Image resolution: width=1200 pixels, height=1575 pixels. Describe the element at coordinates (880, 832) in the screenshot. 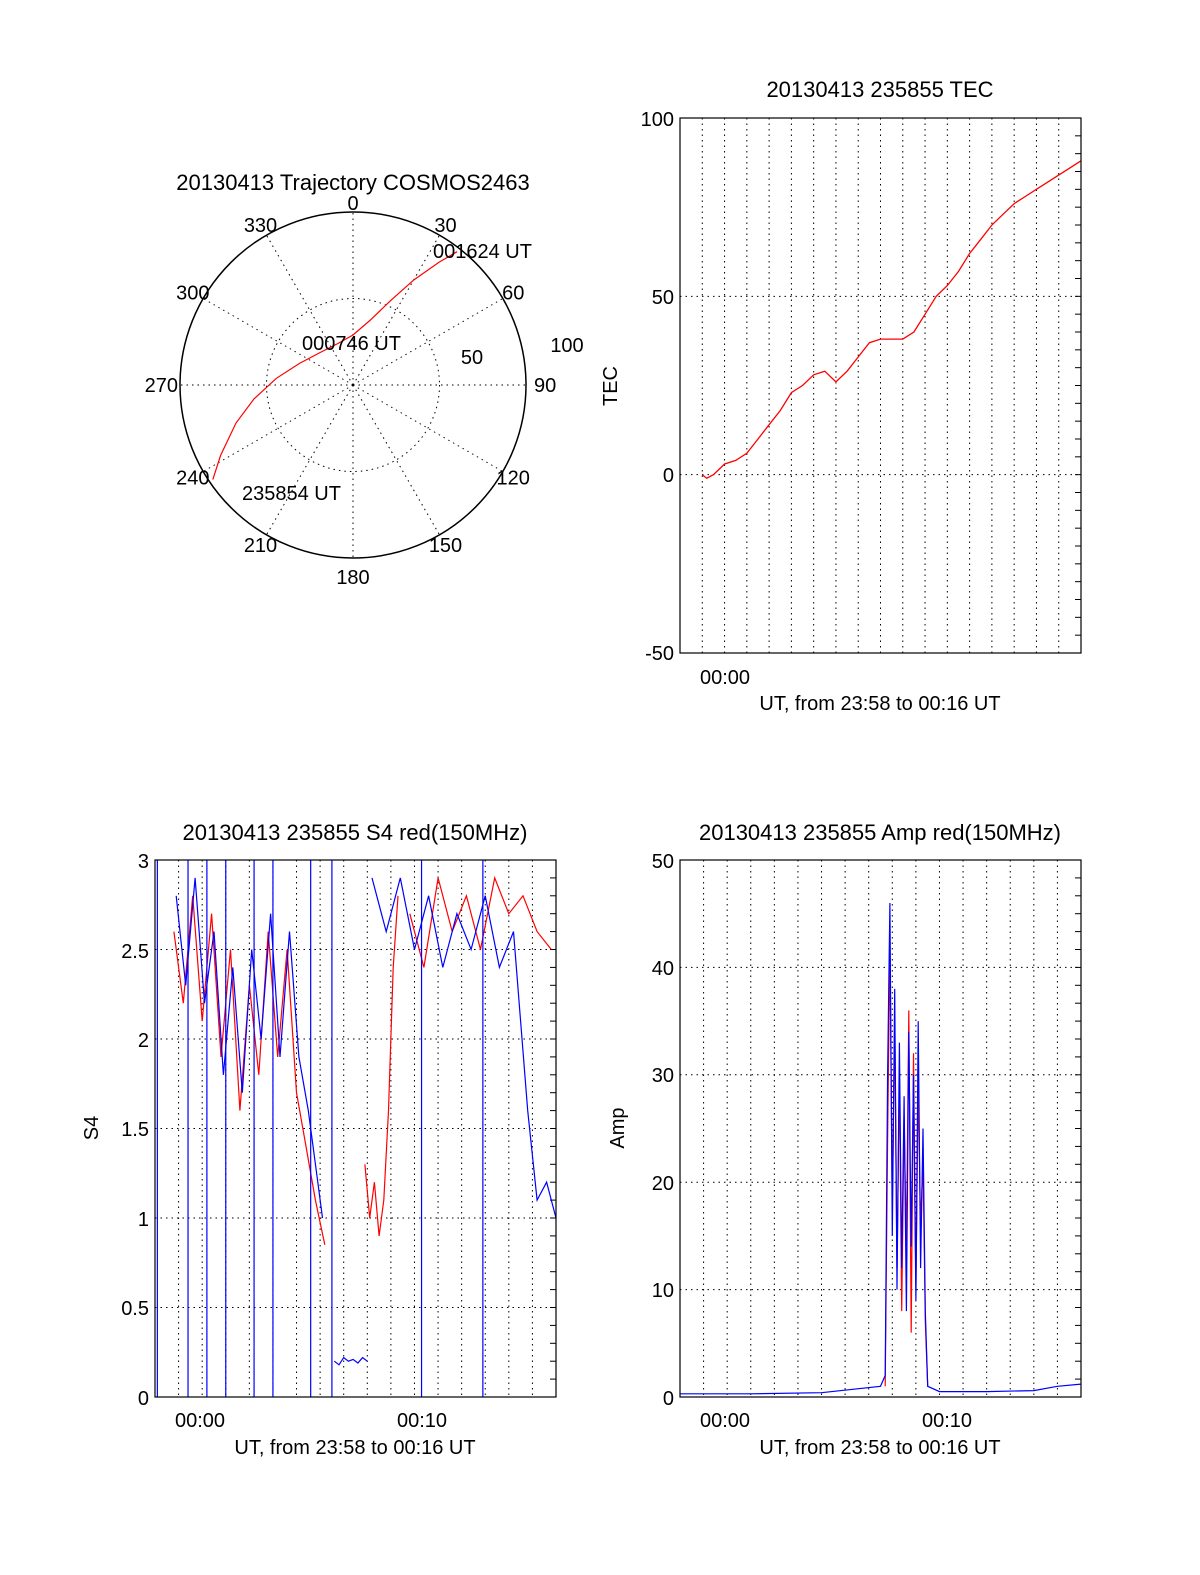

I see `amp-title: 20130413 235855 Amp red(150MHz)` at that location.